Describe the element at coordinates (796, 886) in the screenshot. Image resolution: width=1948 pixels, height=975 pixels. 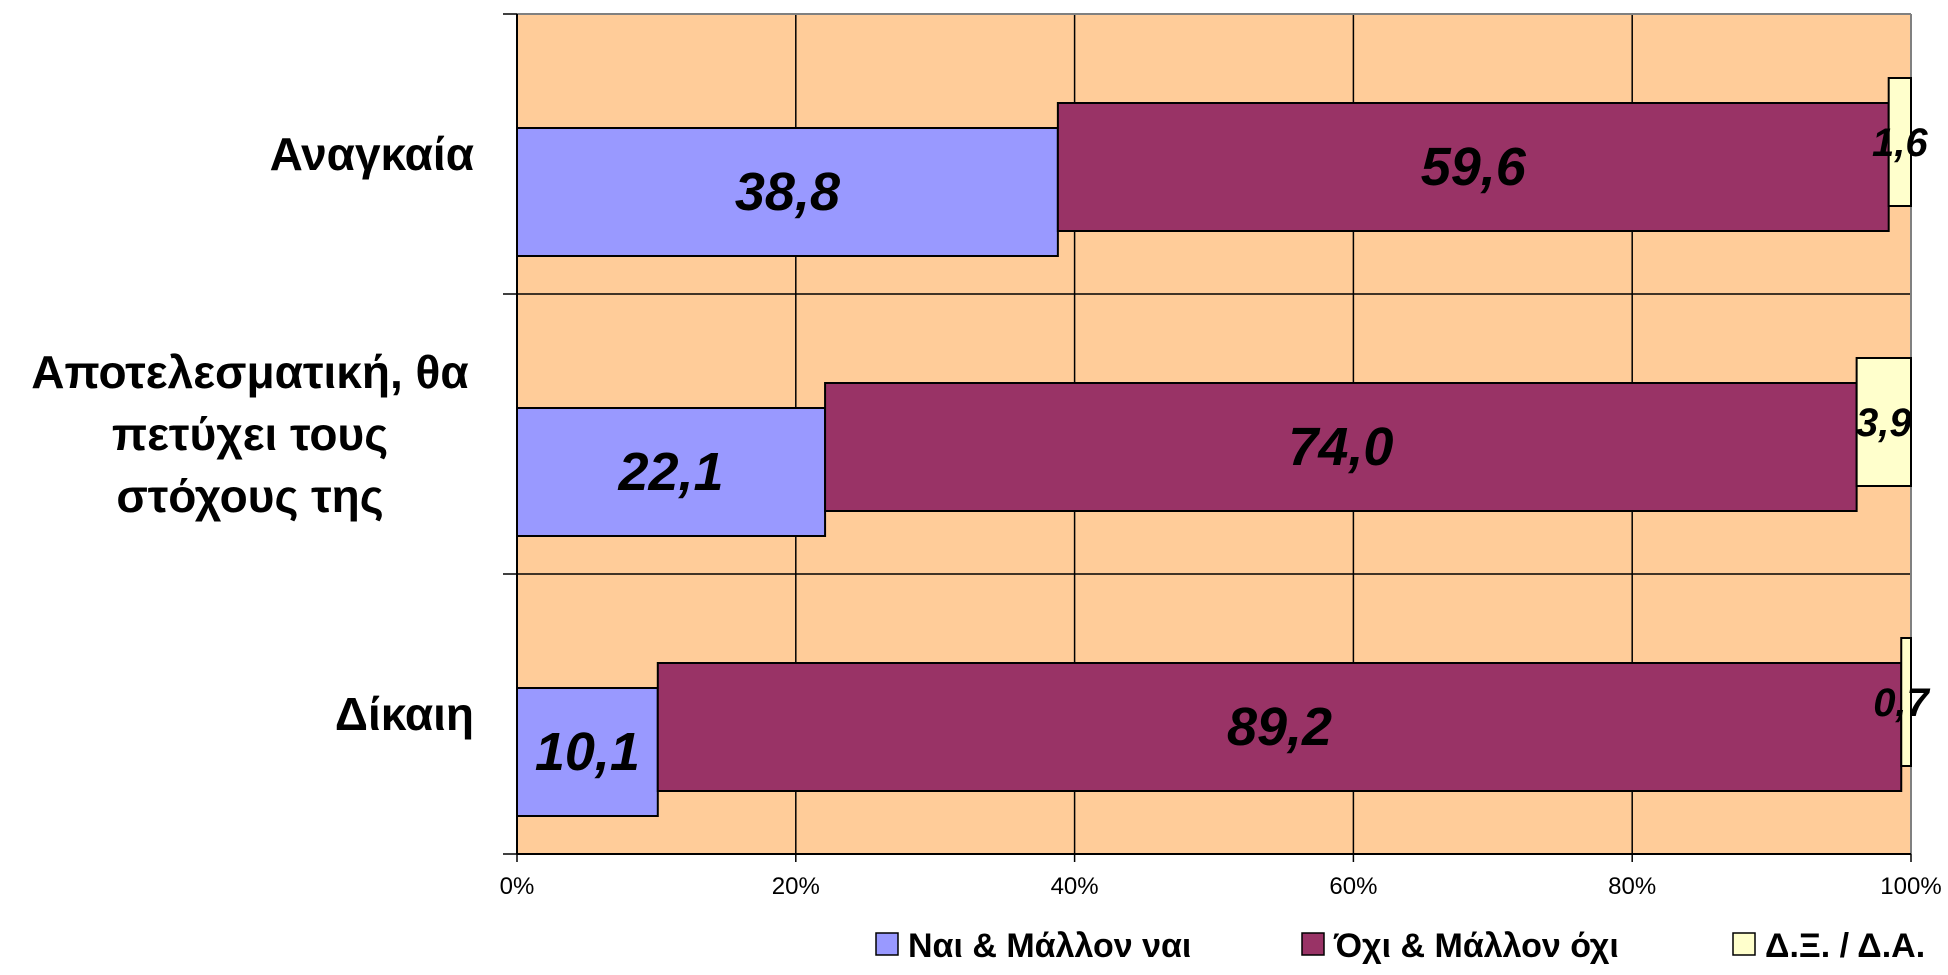
I see `tick-label: 20%` at that location.